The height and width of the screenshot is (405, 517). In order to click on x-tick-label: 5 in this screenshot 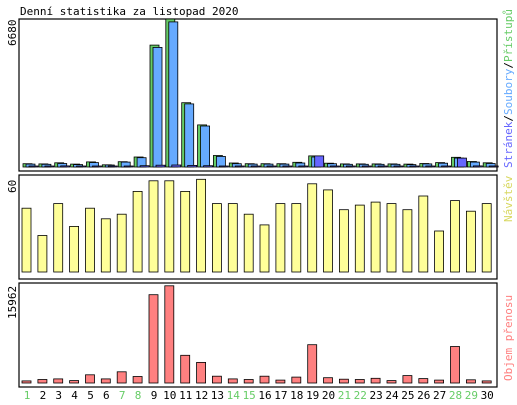, I will do `click(90, 395)`.